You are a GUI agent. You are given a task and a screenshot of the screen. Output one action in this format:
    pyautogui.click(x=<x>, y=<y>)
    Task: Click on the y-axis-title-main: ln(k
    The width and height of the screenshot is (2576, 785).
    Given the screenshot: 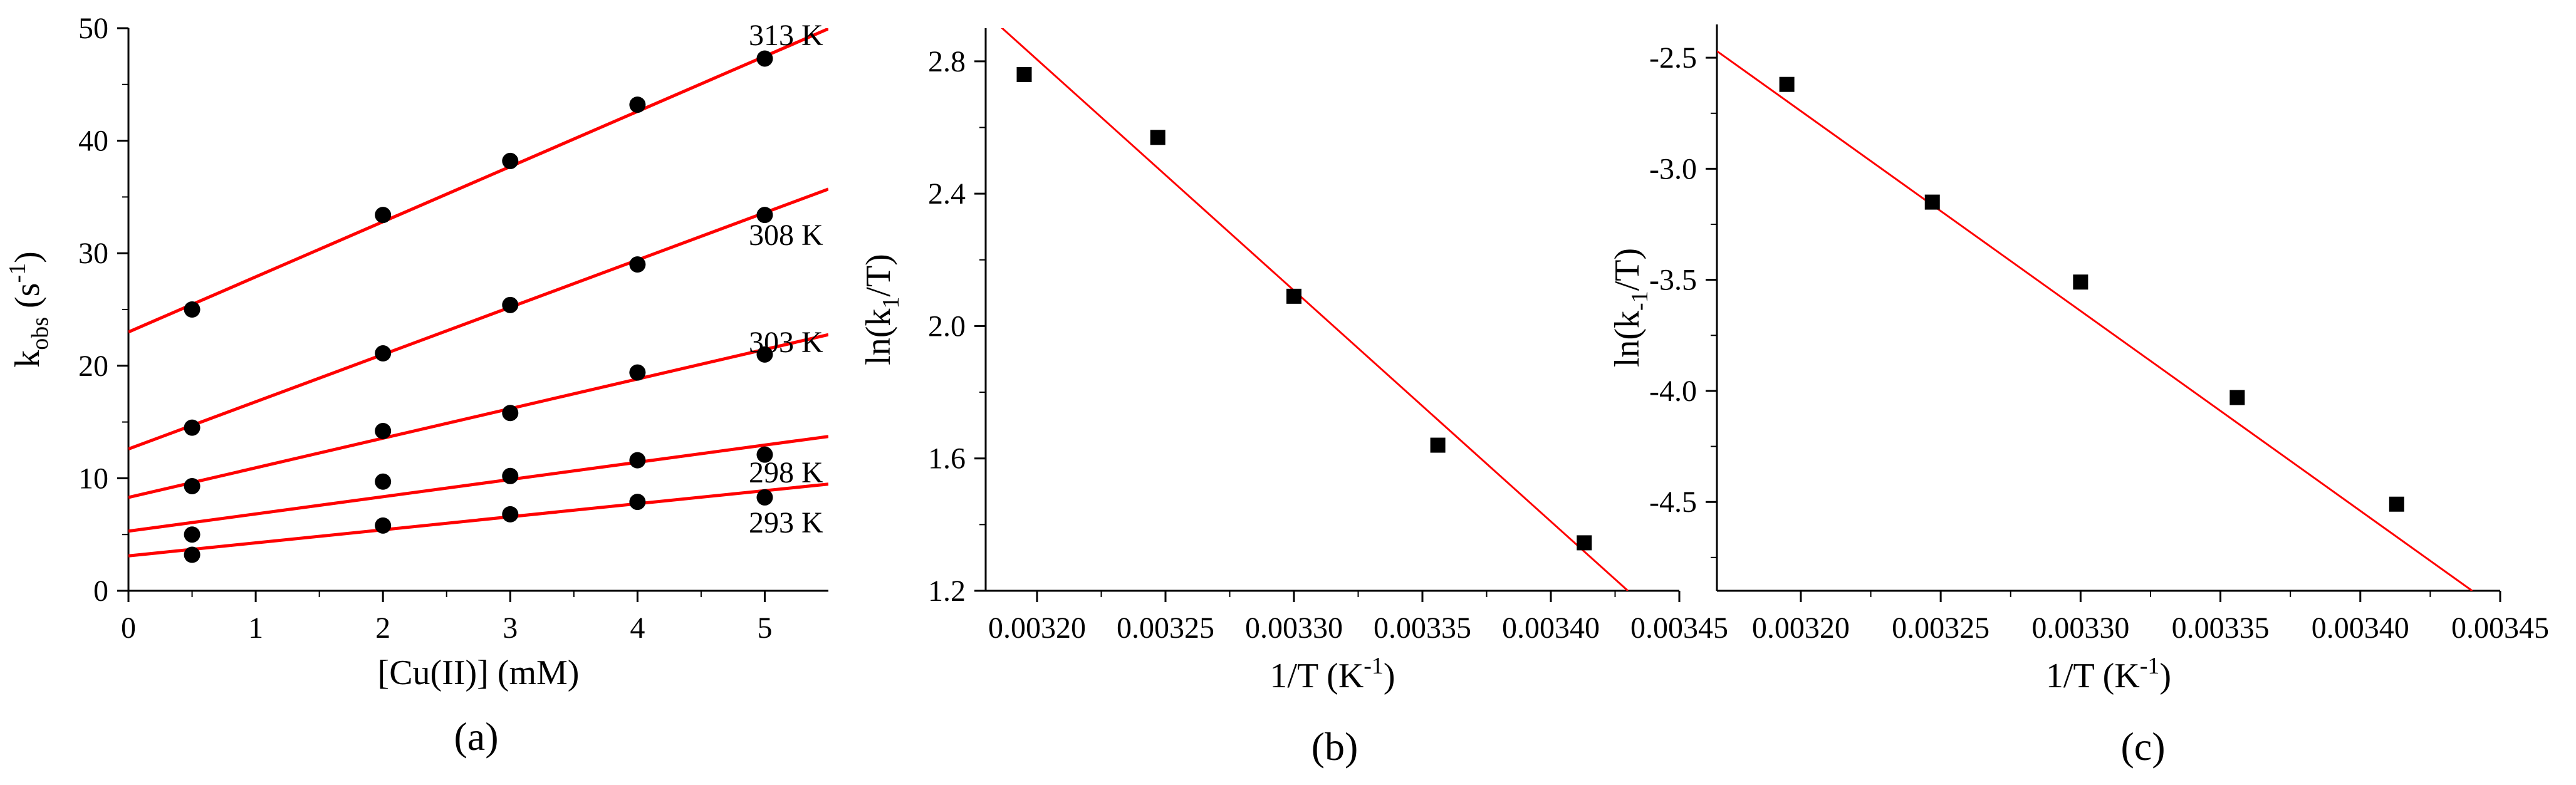 What is the action you would take?
    pyautogui.click(x=878, y=337)
    